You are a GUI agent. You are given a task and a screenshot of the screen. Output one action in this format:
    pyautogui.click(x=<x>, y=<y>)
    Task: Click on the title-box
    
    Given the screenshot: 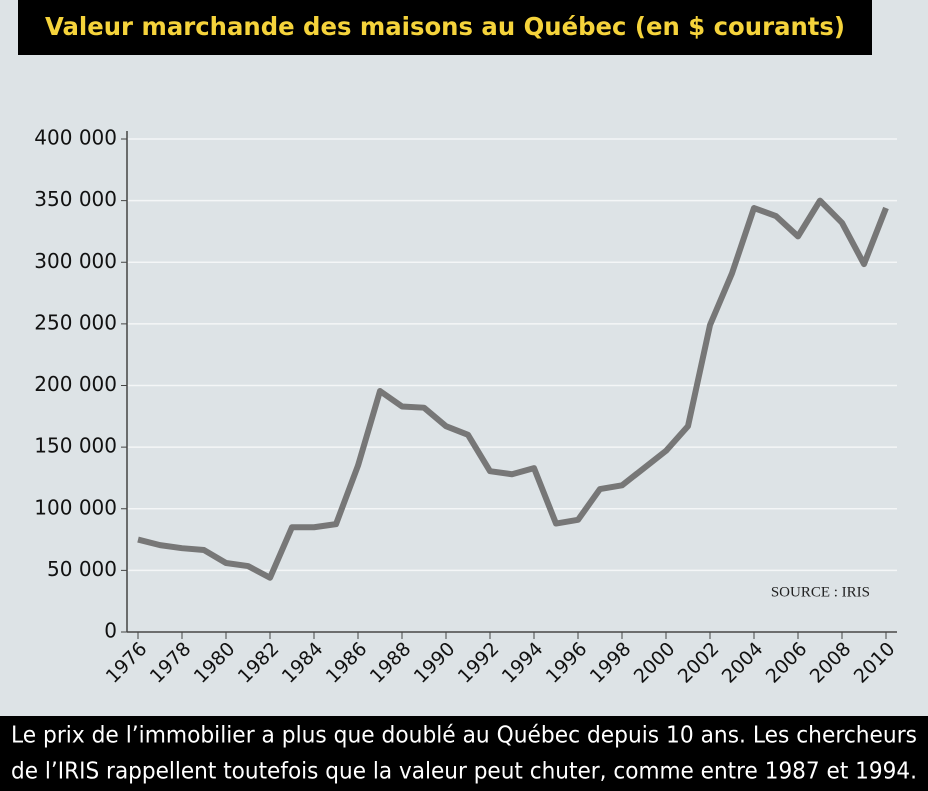 What is the action you would take?
    pyautogui.click(x=445, y=27)
    